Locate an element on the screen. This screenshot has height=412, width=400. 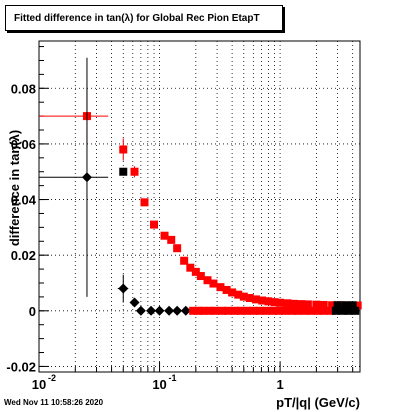
x-axis-label: pT/|q| (GeV/c) is located at coordinates (318, 402).